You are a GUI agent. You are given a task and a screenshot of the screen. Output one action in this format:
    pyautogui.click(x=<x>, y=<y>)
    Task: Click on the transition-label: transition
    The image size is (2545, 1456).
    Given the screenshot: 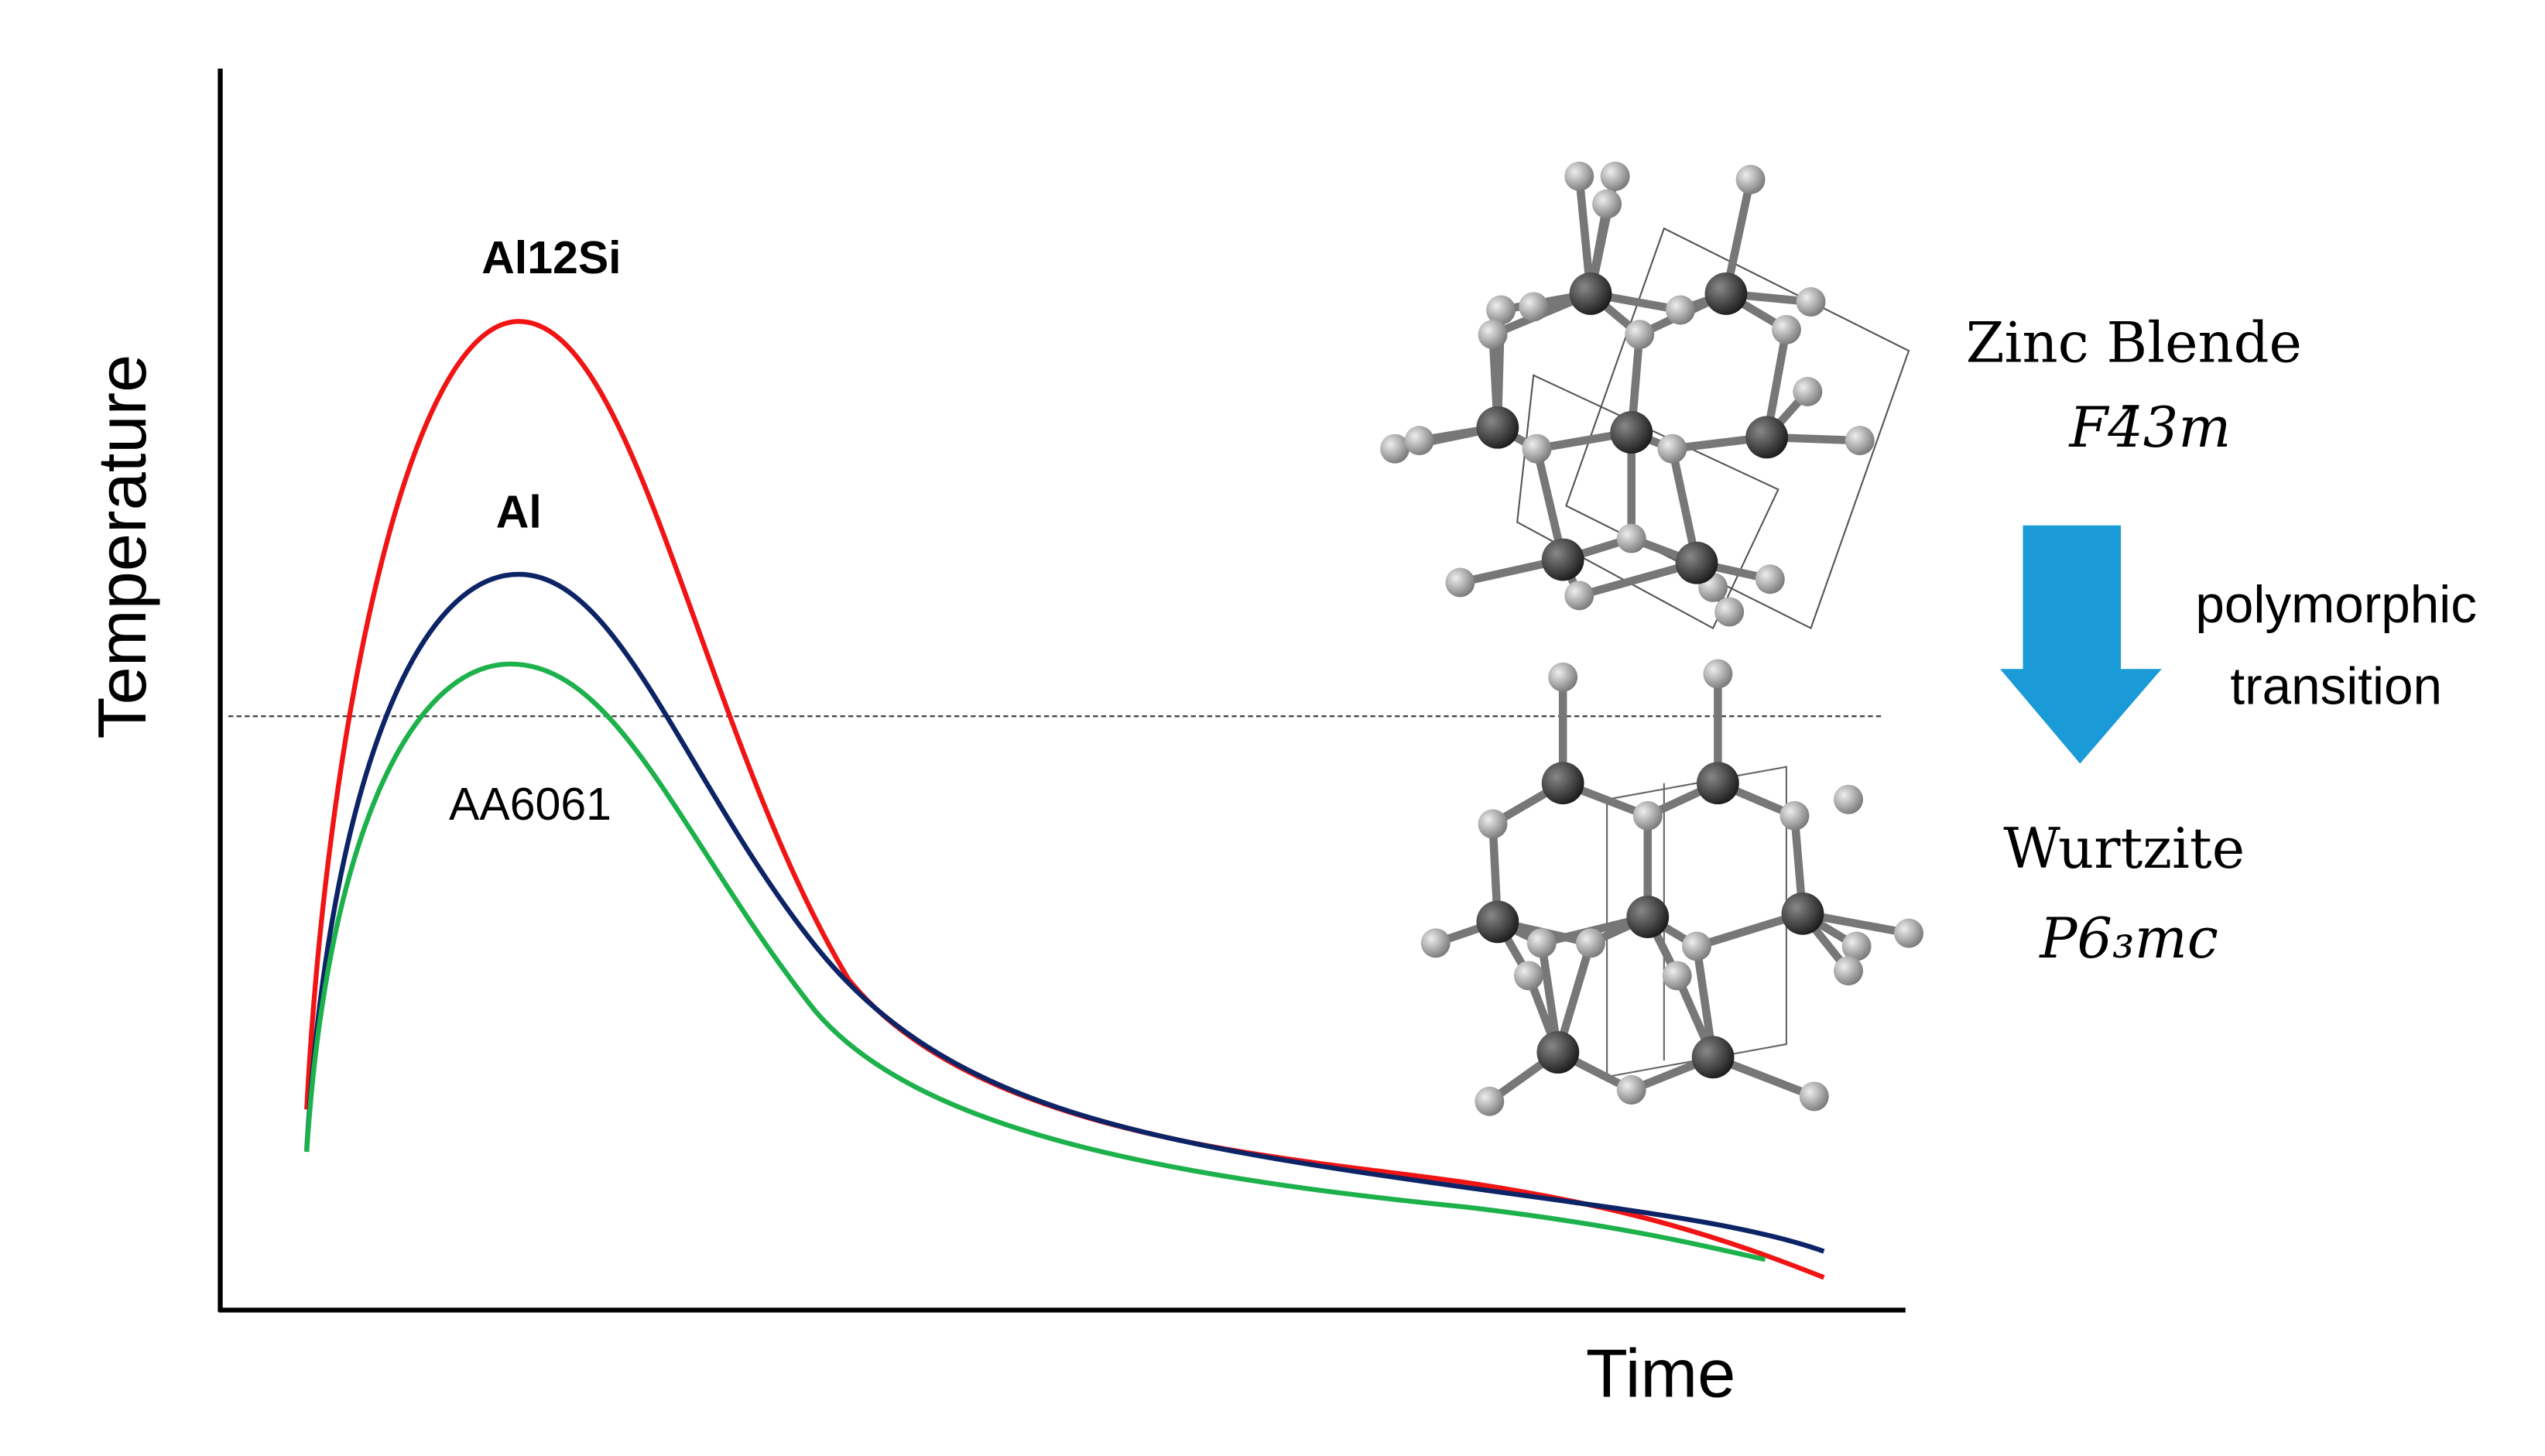 What is the action you would take?
    pyautogui.click(x=2336, y=686)
    